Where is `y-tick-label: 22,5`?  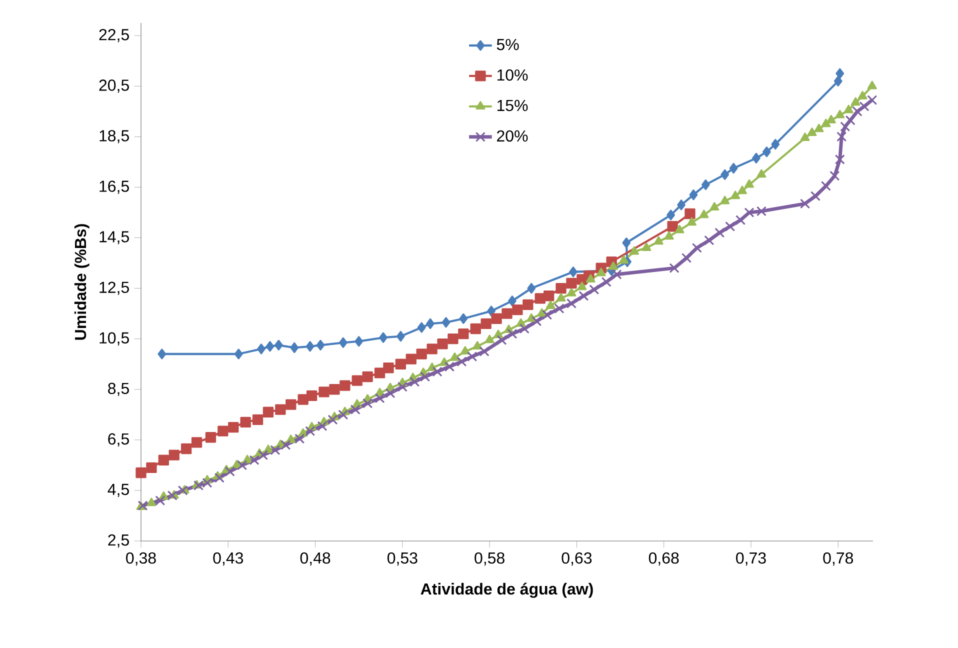
y-tick-label: 22,5 is located at coordinates (114, 35).